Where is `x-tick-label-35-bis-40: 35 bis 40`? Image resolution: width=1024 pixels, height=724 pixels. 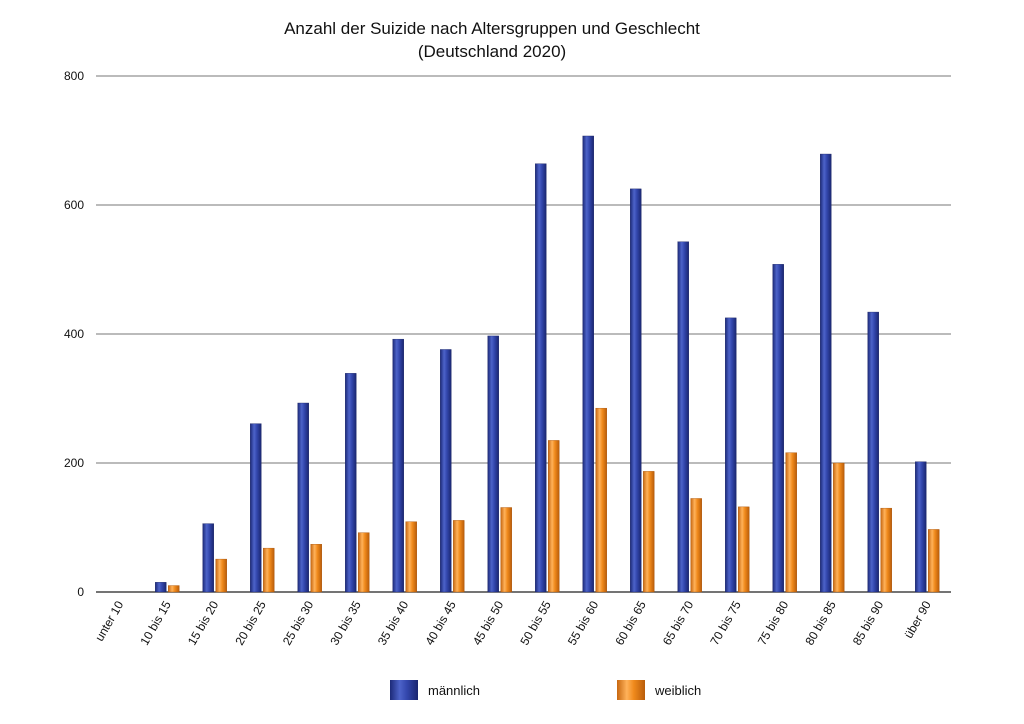
x-tick-label-35-bis-40: 35 bis 40 is located at coordinates (393, 622).